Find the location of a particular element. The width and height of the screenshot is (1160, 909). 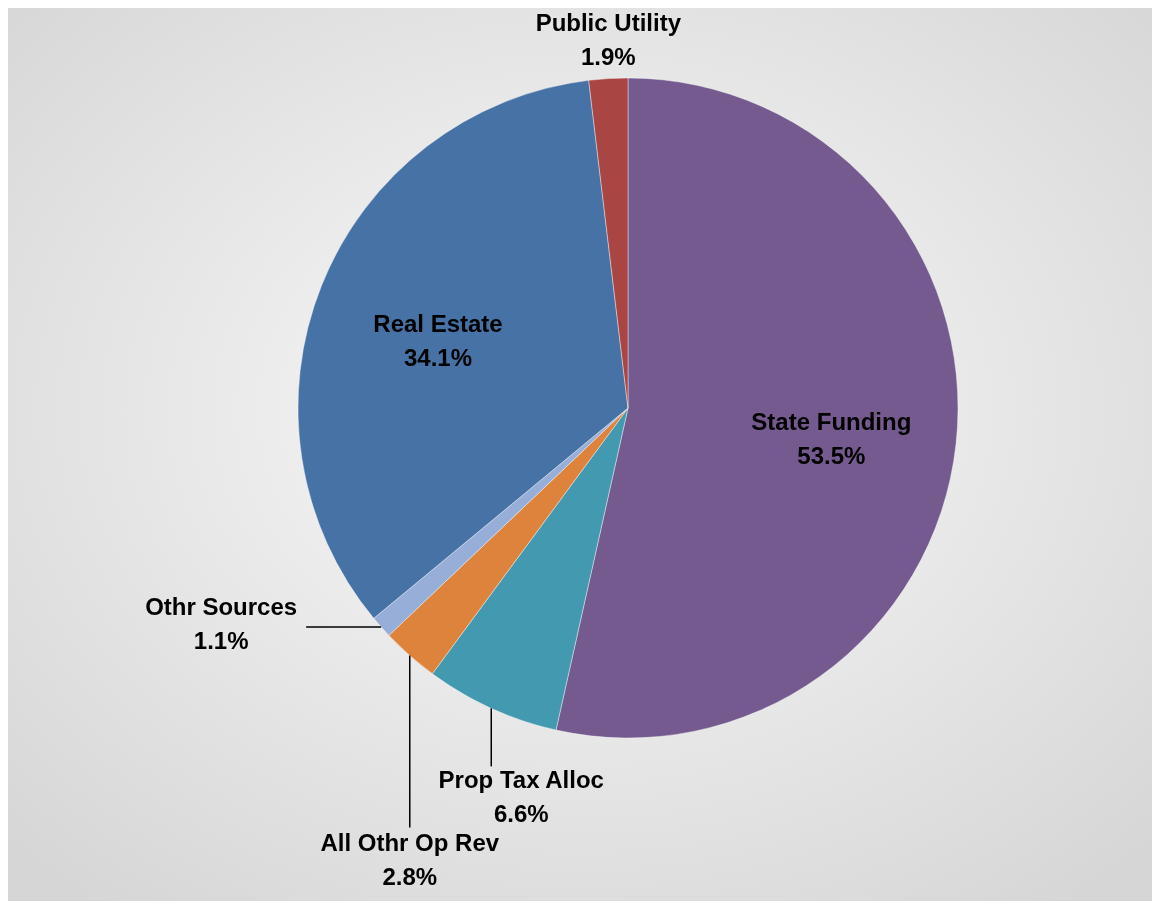

data-label: 1.9% is located at coordinates (608, 56).